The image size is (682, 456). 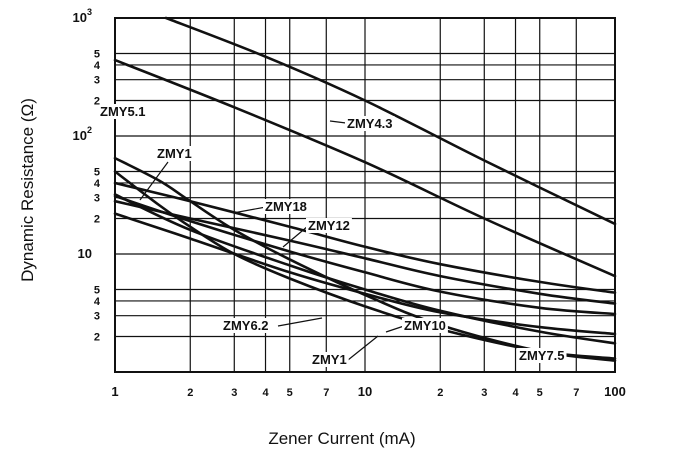 What do you see at coordinates (341, 438) in the screenshot?
I see `x-axis-title: Zener Current (mA)` at bounding box center [341, 438].